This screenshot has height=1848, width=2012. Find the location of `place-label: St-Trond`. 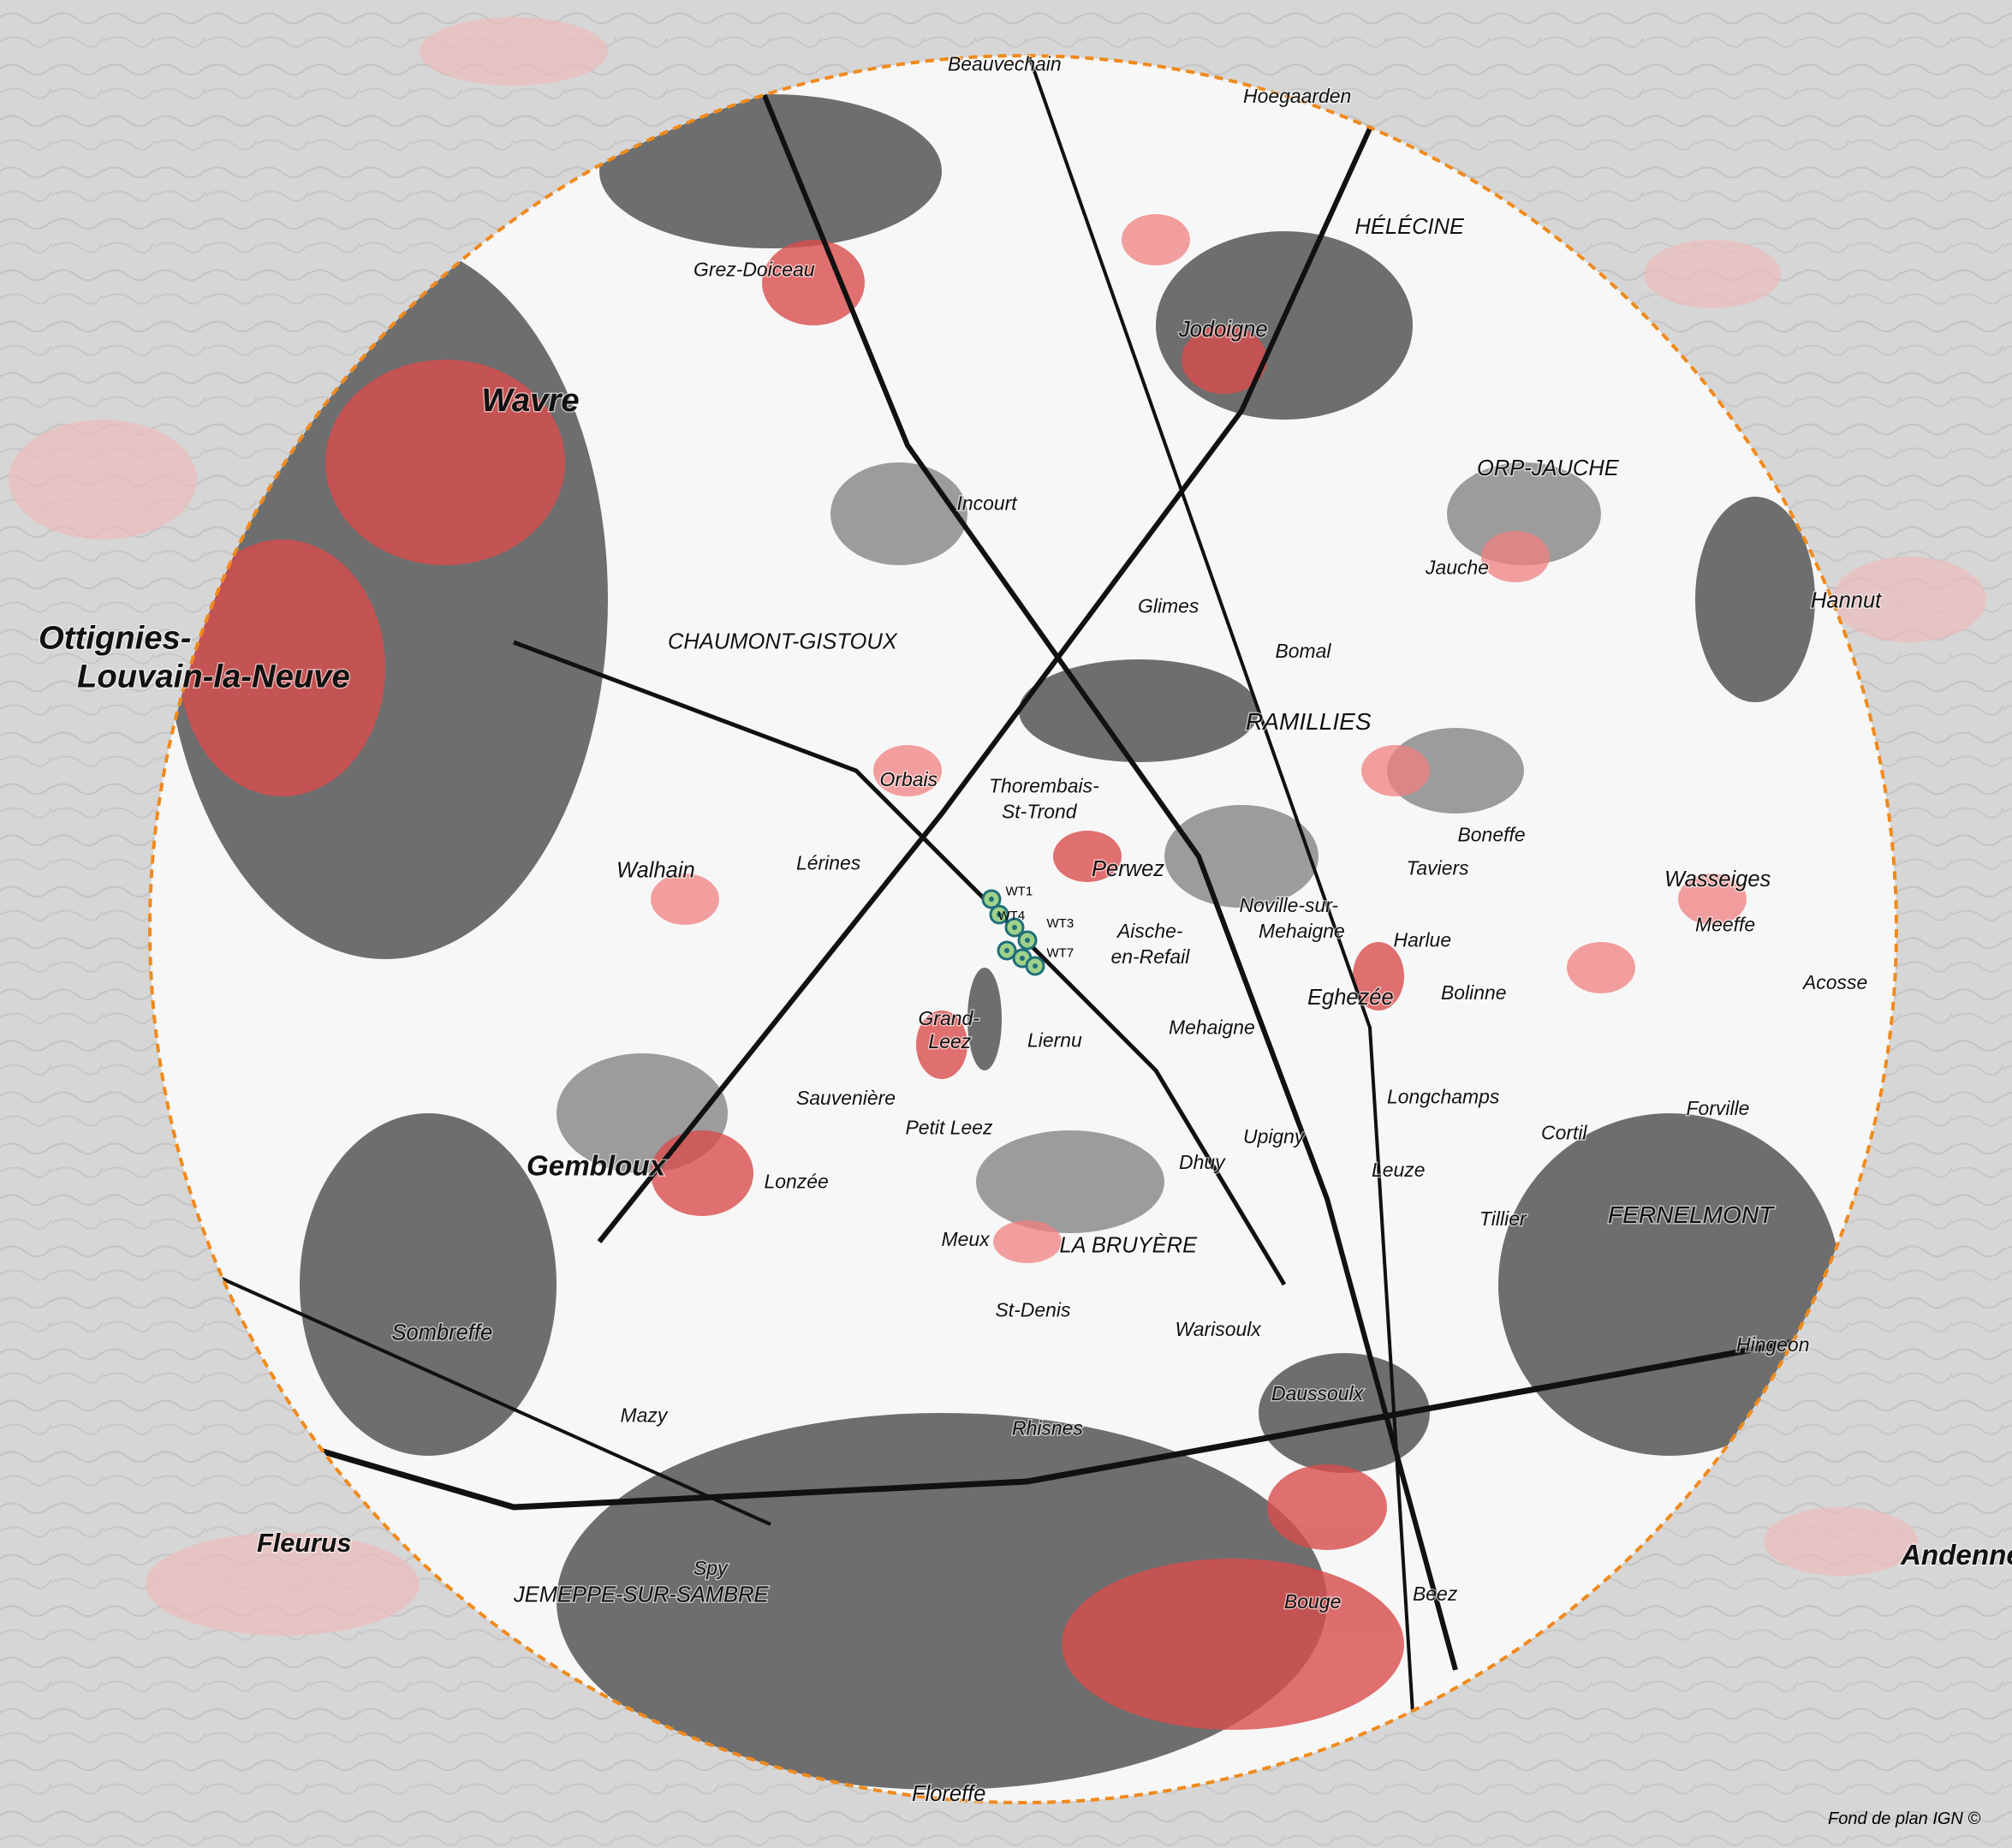

place-label: St-Trond is located at coordinates (1040, 812).